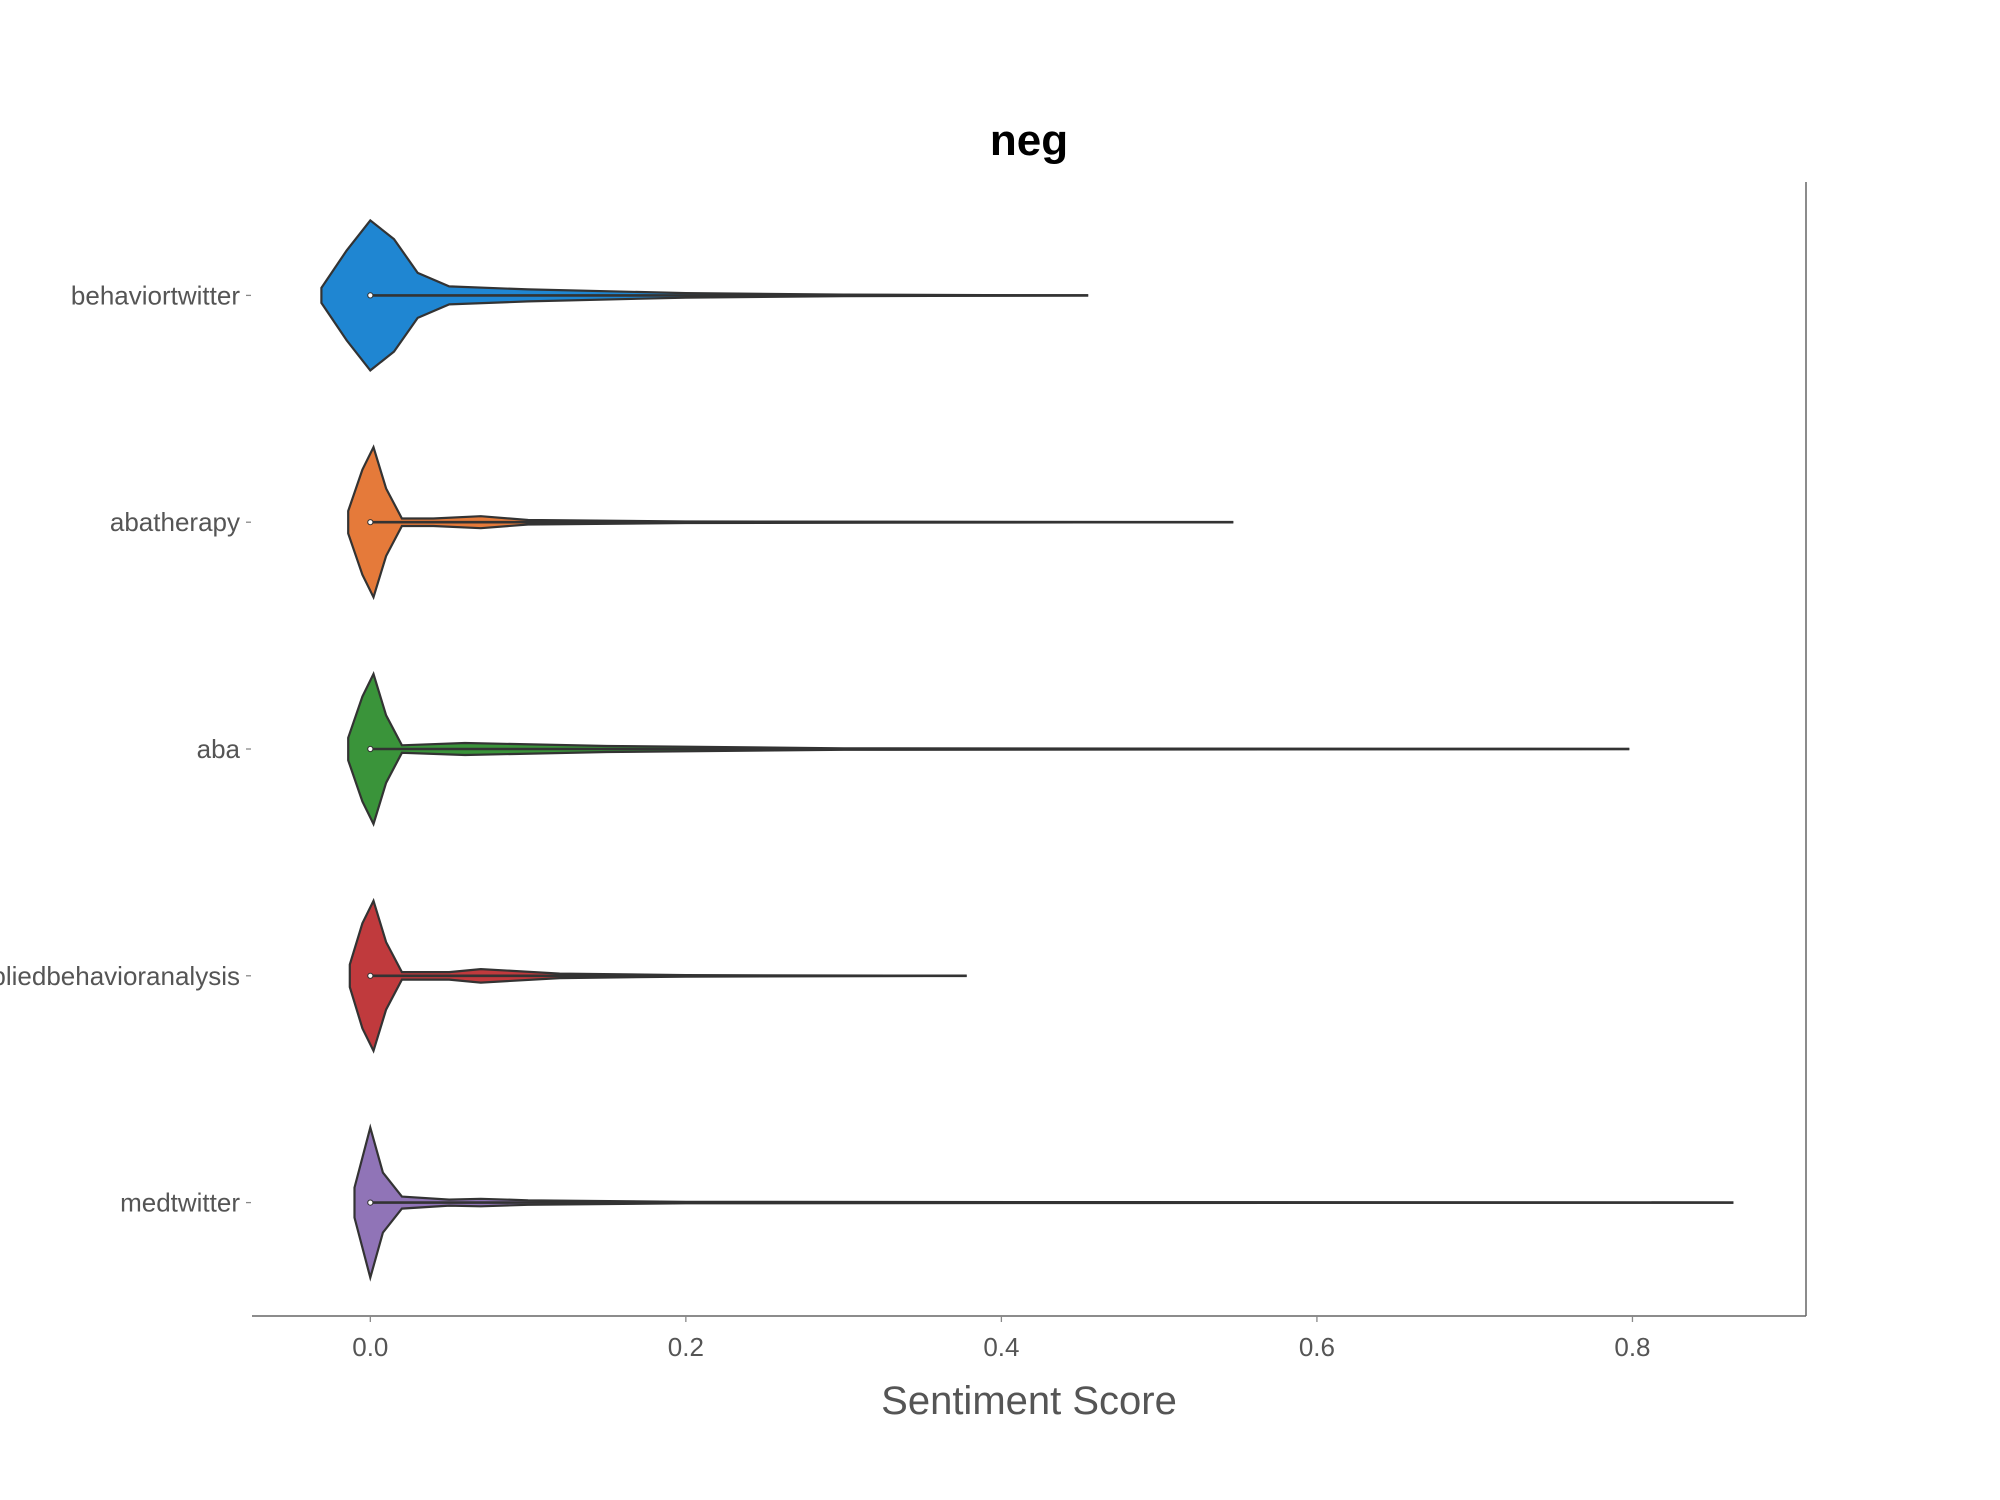  I want to click on x-axis-title: Sentiment Score, so click(1029, 1401).